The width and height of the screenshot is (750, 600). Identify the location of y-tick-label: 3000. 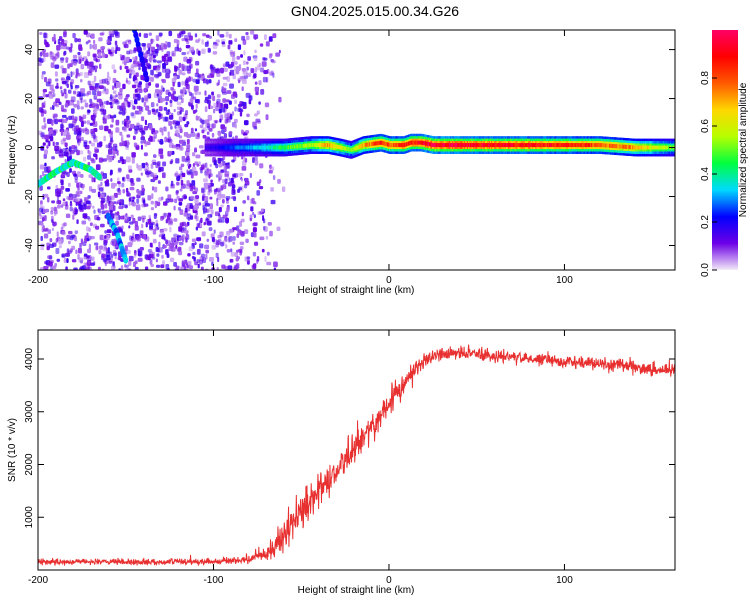
(29, 411).